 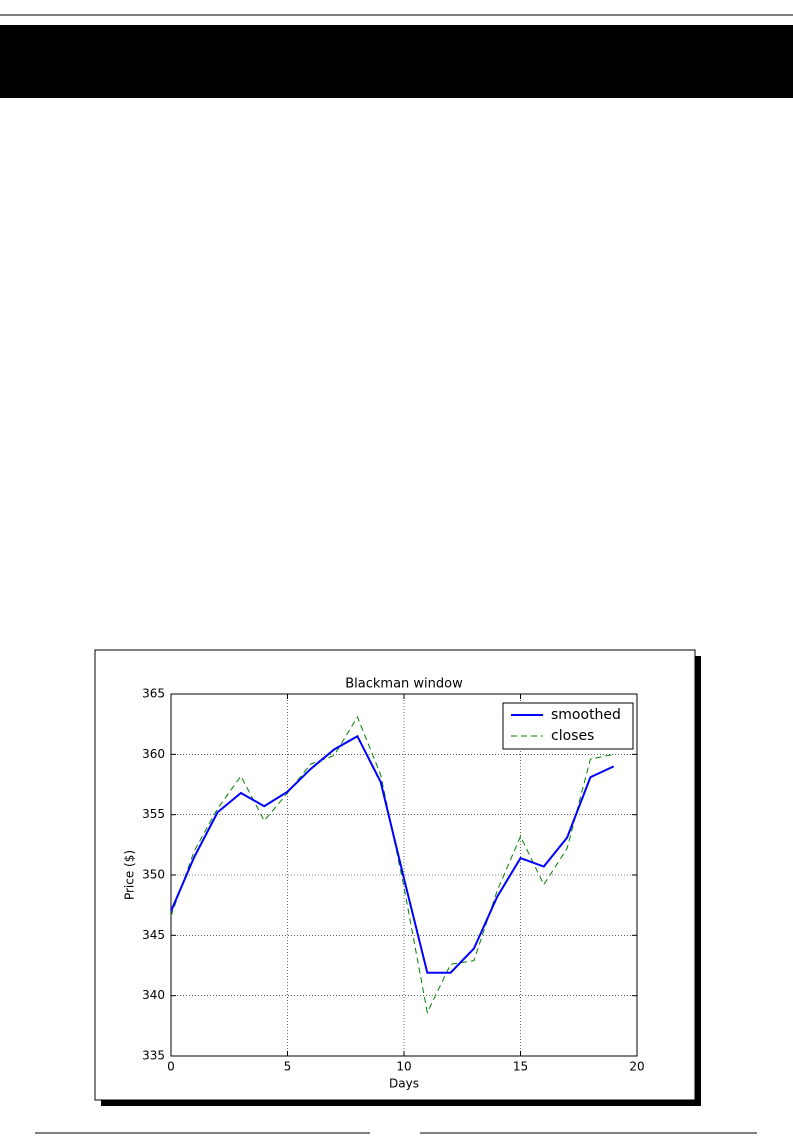 I want to click on series-line, so click(x=392, y=854).